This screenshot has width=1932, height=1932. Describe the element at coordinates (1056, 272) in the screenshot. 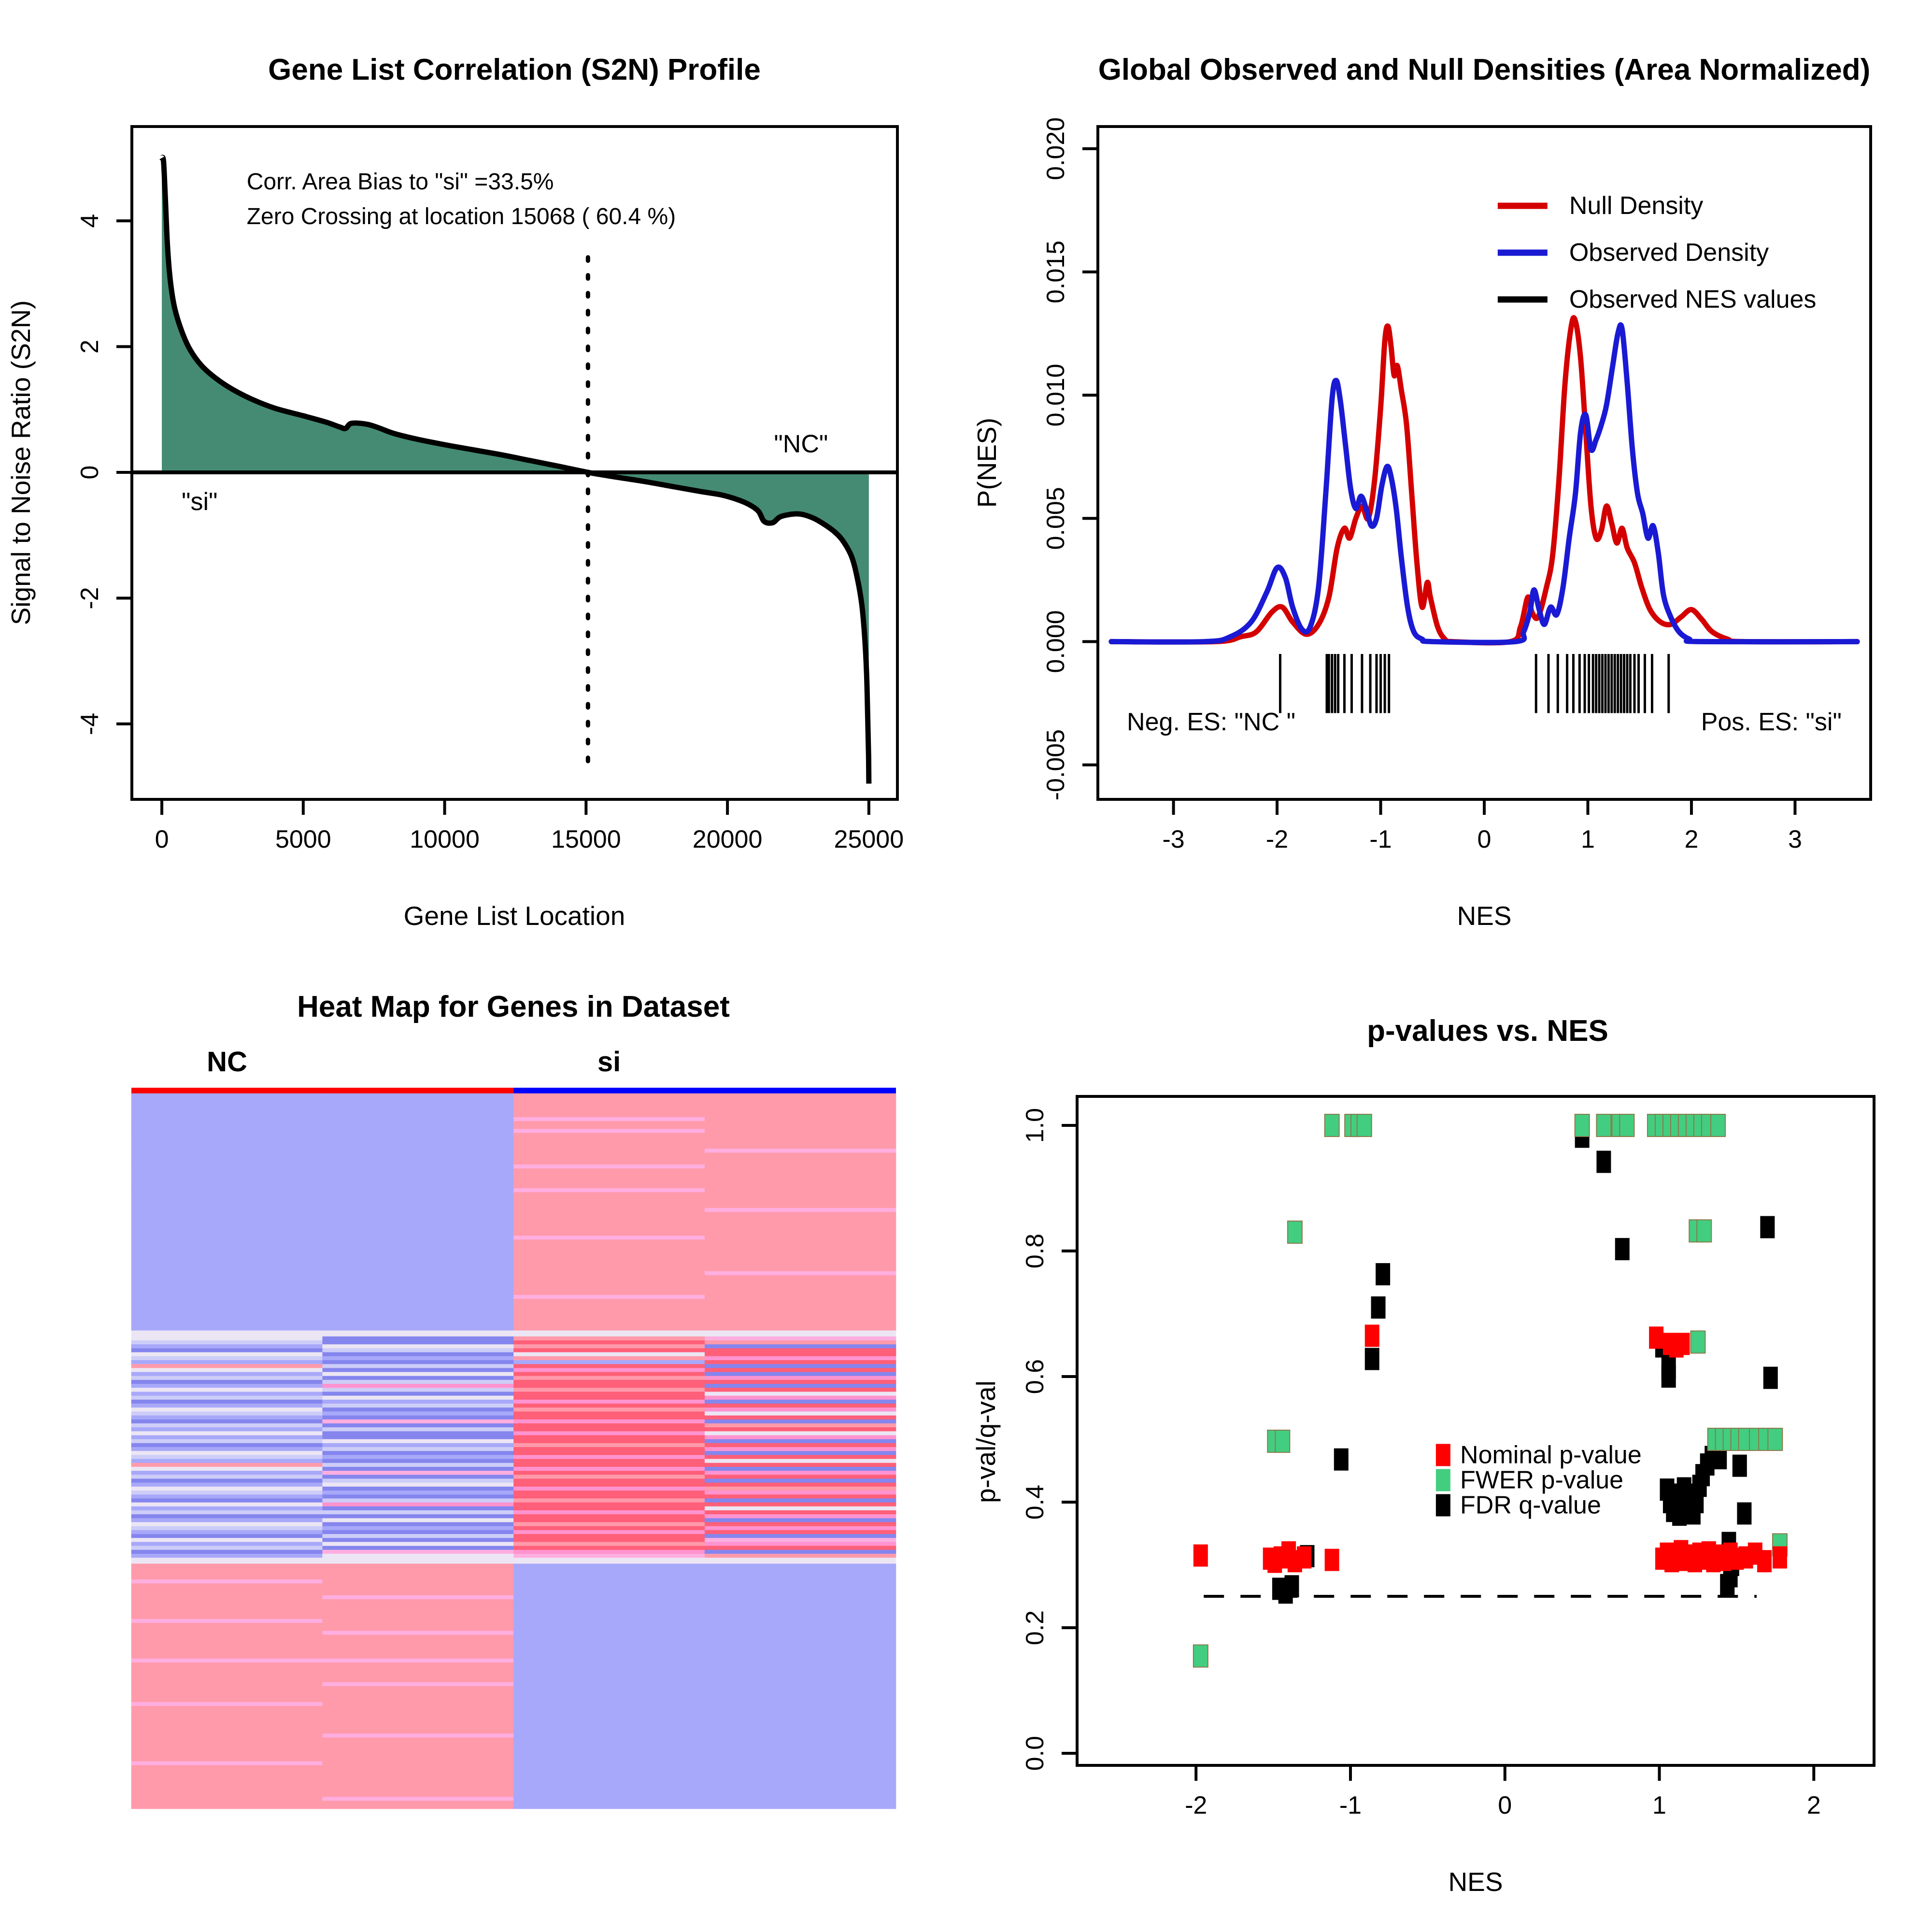

I see `y-axis-tick-label: 0.015` at that location.